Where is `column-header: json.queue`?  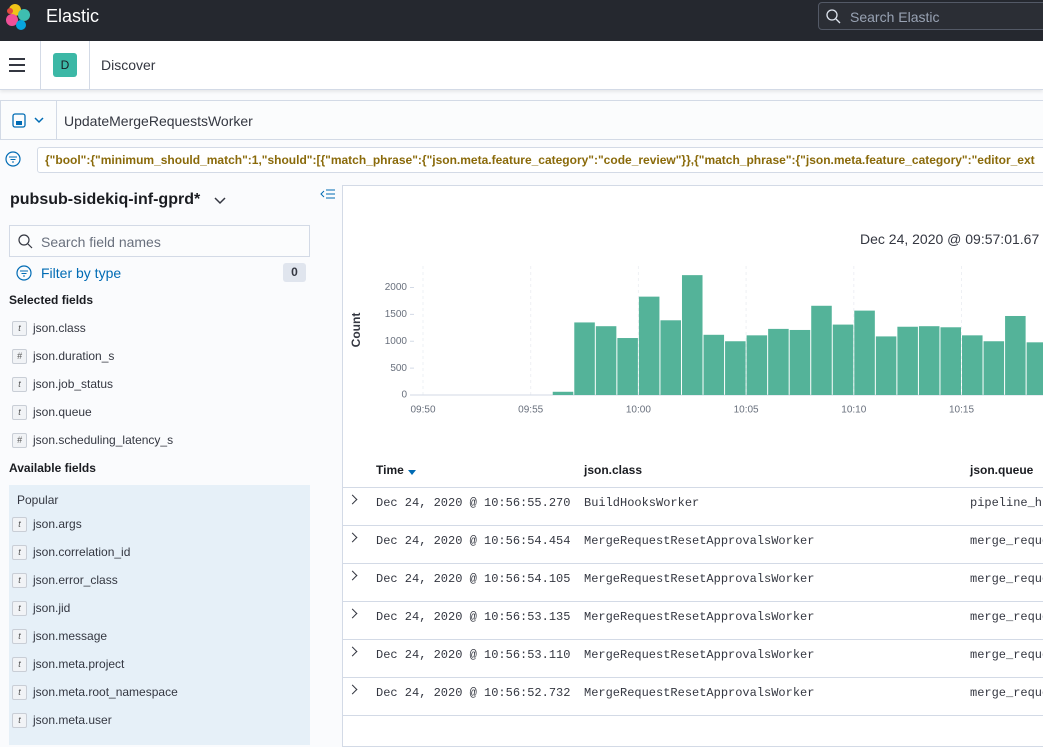 column-header: json.queue is located at coordinates (1002, 470).